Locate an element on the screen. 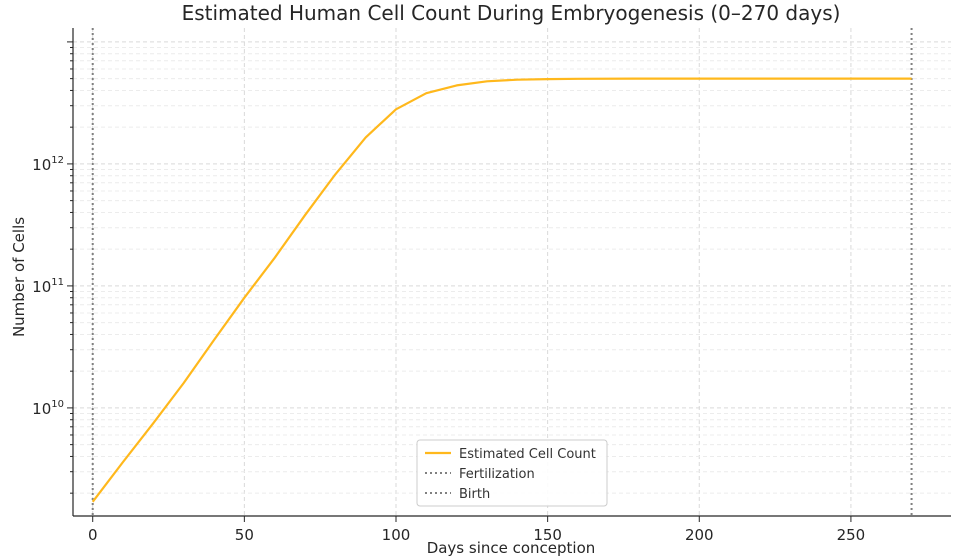  legend-label: Fertilization is located at coordinates (497, 474).